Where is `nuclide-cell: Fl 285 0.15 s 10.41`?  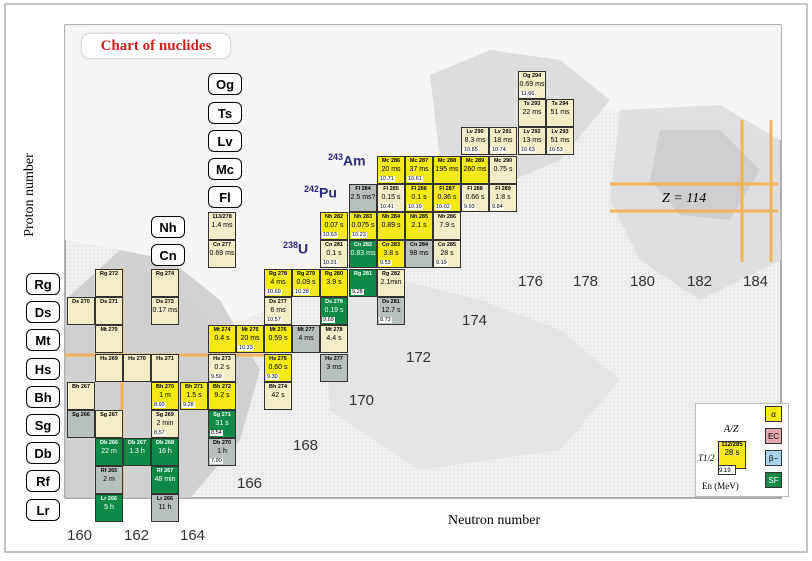
nuclide-cell: Fl 285 0.15 s 10.41 is located at coordinates (391, 198).